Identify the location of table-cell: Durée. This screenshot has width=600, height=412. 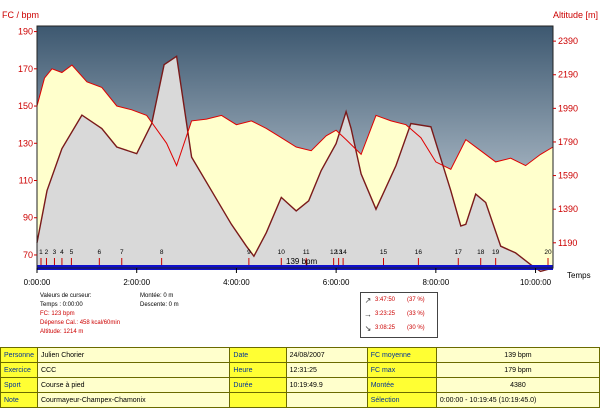
(258, 385).